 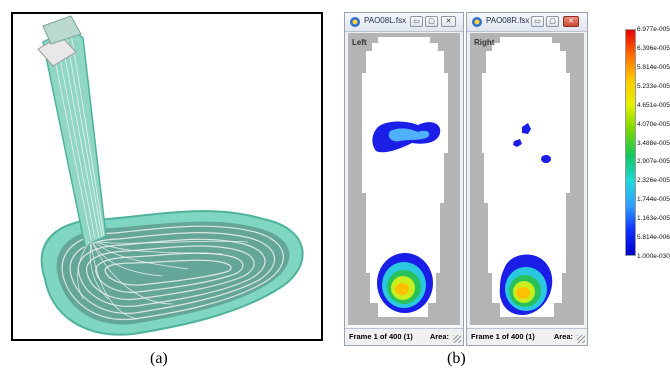 I want to click on scale-tick-label: 4.070e-005, so click(x=653, y=124).